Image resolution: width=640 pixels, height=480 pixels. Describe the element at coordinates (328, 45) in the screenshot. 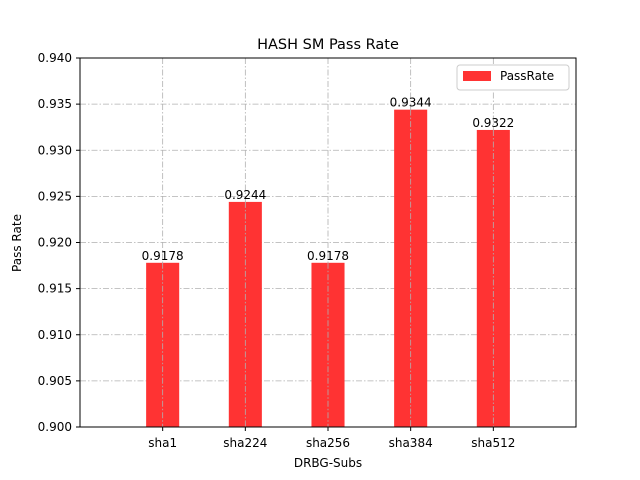

I see `chart-title: HASH SM Pass Rate` at that location.